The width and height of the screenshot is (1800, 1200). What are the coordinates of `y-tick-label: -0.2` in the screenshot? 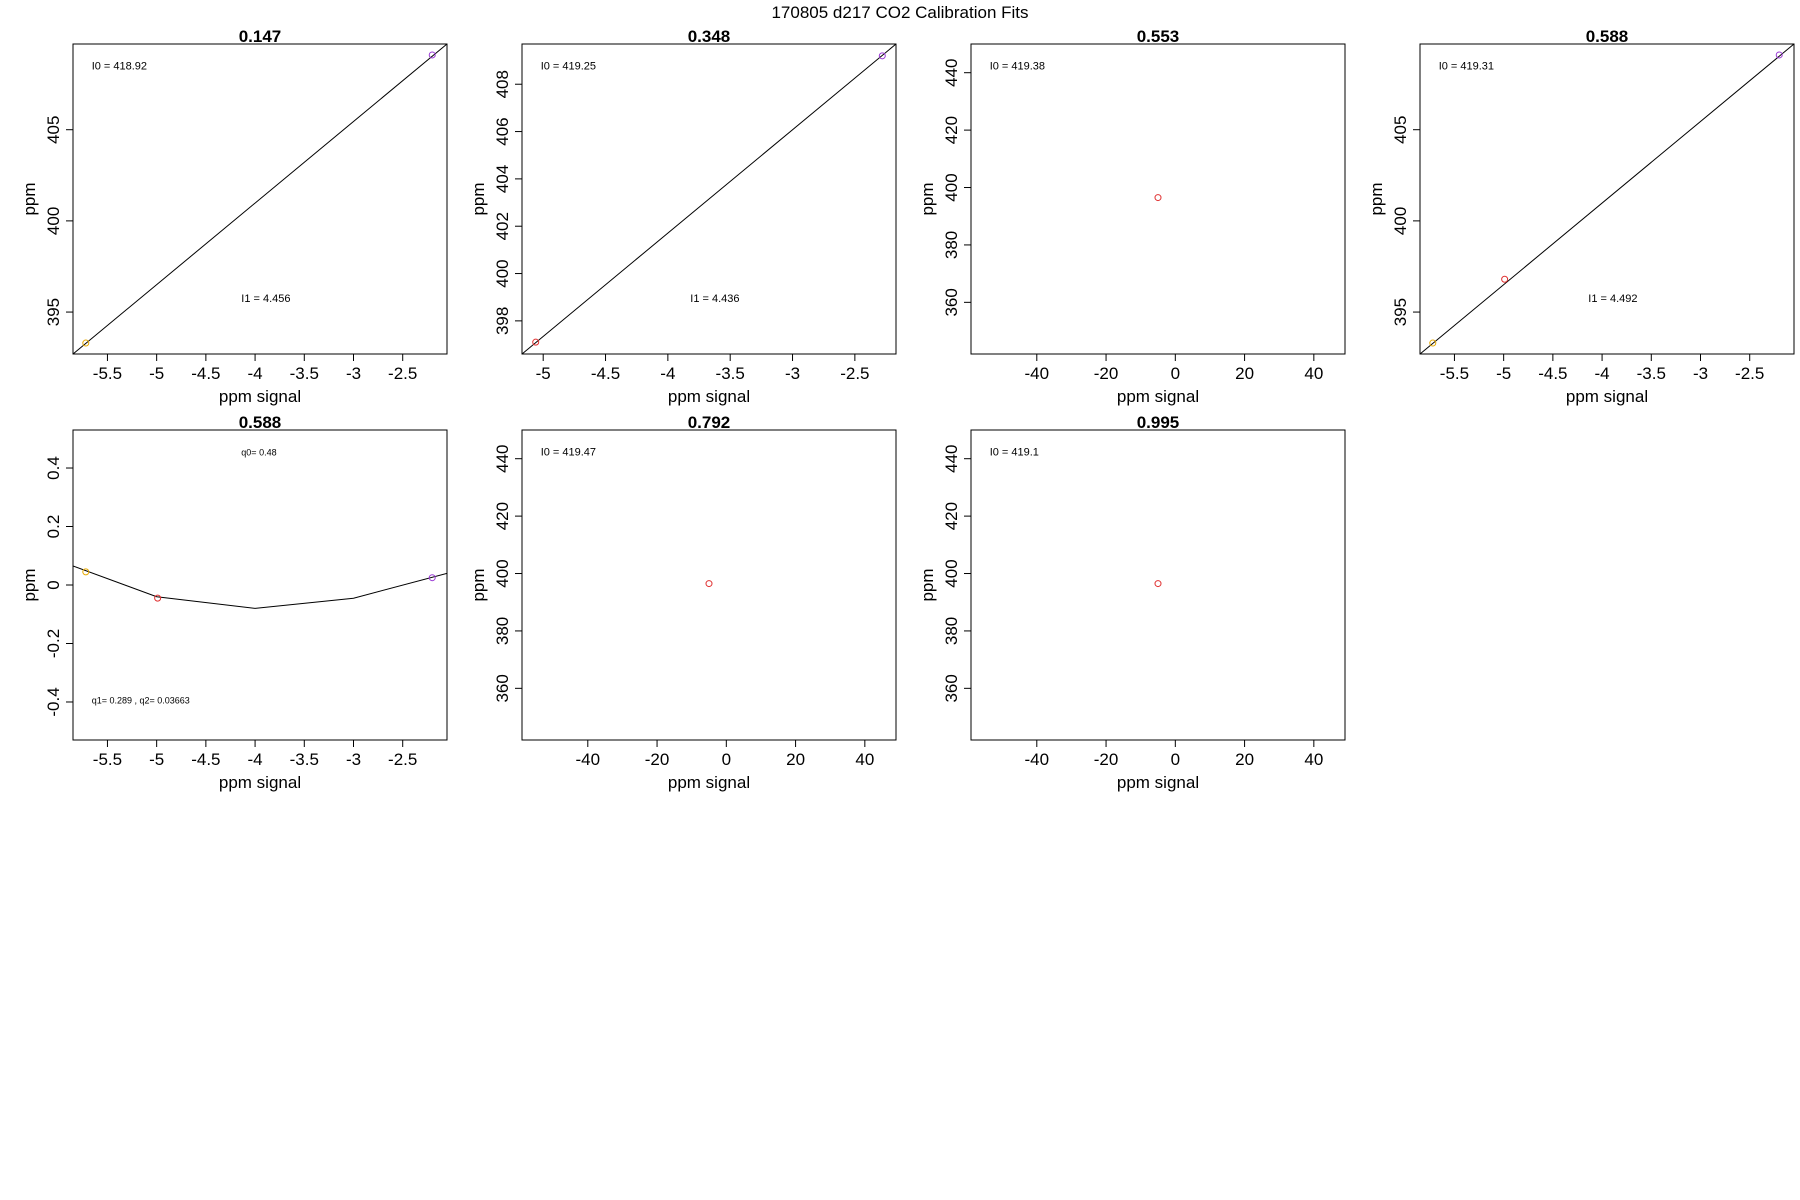 It's located at (53, 643).